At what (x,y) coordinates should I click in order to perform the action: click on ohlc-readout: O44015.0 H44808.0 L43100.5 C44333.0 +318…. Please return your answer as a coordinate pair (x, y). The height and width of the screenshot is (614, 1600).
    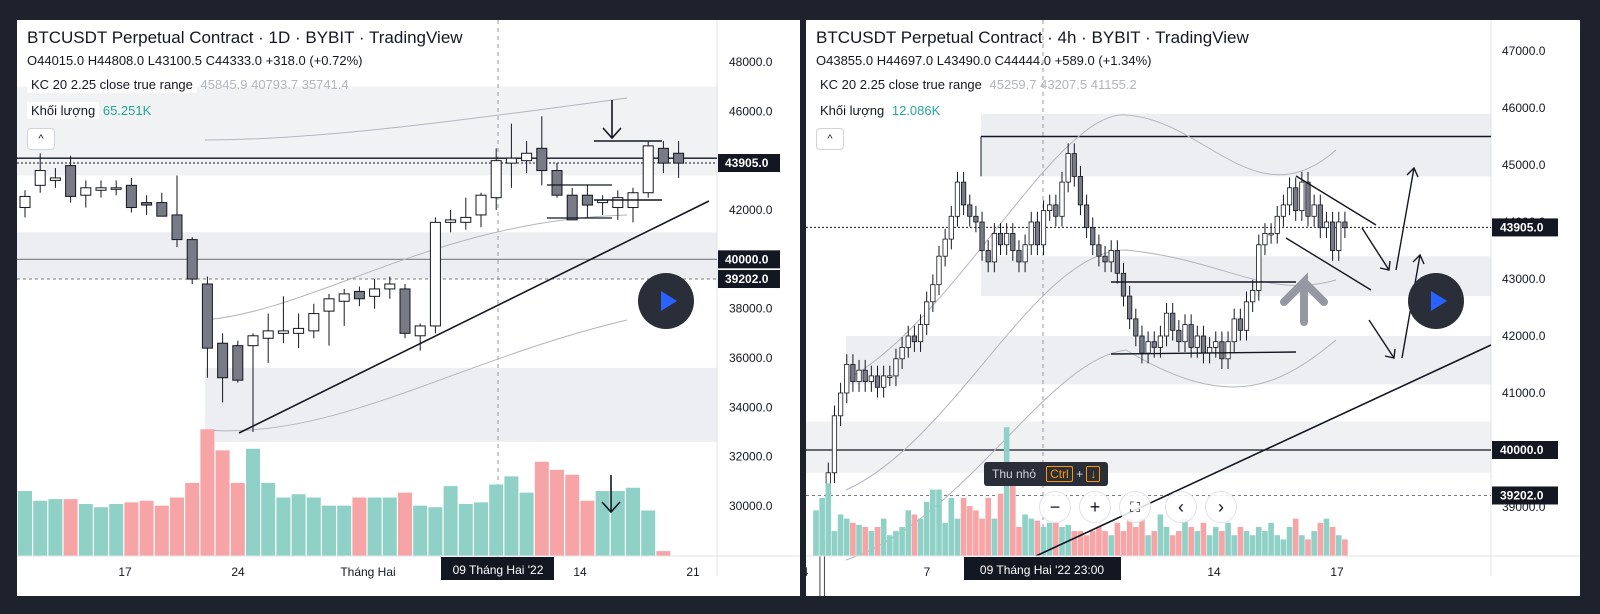
    Looking at the image, I should click on (245, 61).